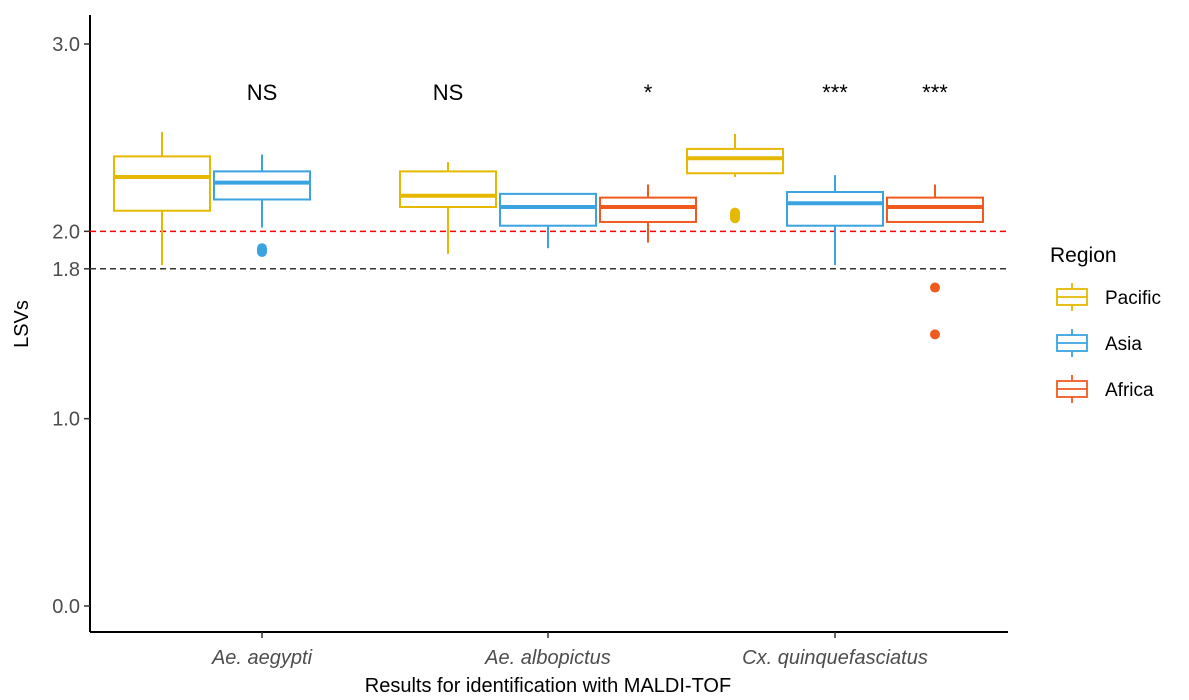 The width and height of the screenshot is (1189, 700). What do you see at coordinates (547, 658) in the screenshot?
I see `x-tick-label: Ae. albopictus` at bounding box center [547, 658].